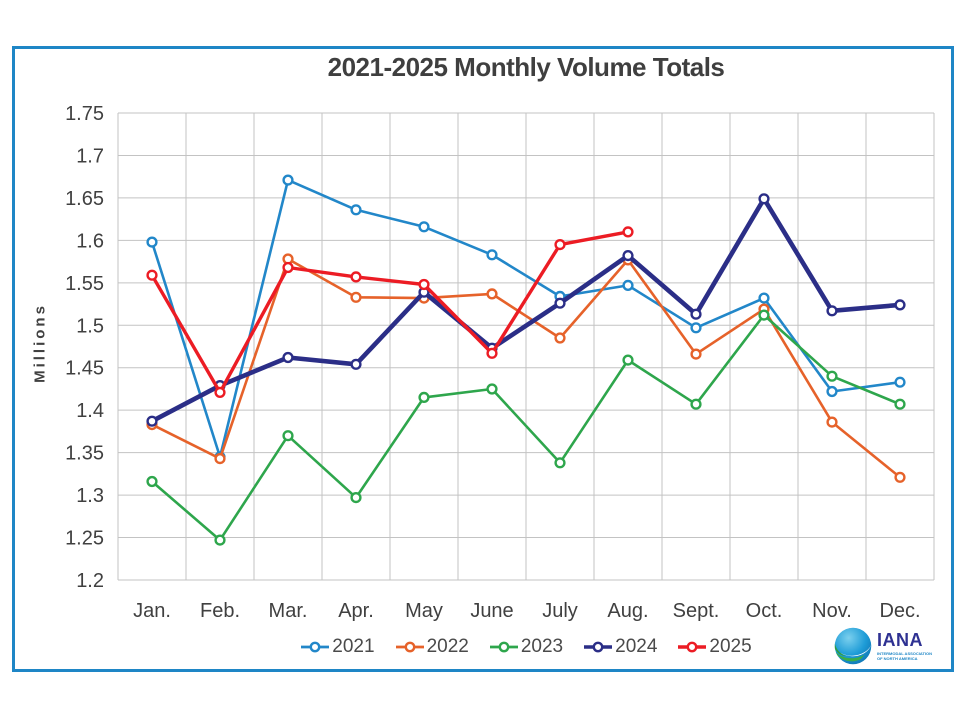  I want to click on x-tick-label: Jan., so click(152, 611).